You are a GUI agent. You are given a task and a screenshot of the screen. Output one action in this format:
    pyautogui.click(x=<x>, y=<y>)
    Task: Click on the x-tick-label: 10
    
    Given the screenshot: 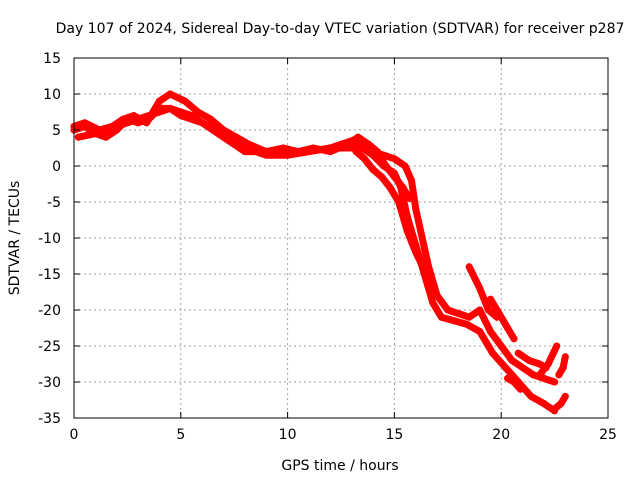 What is the action you would take?
    pyautogui.click(x=288, y=435)
    